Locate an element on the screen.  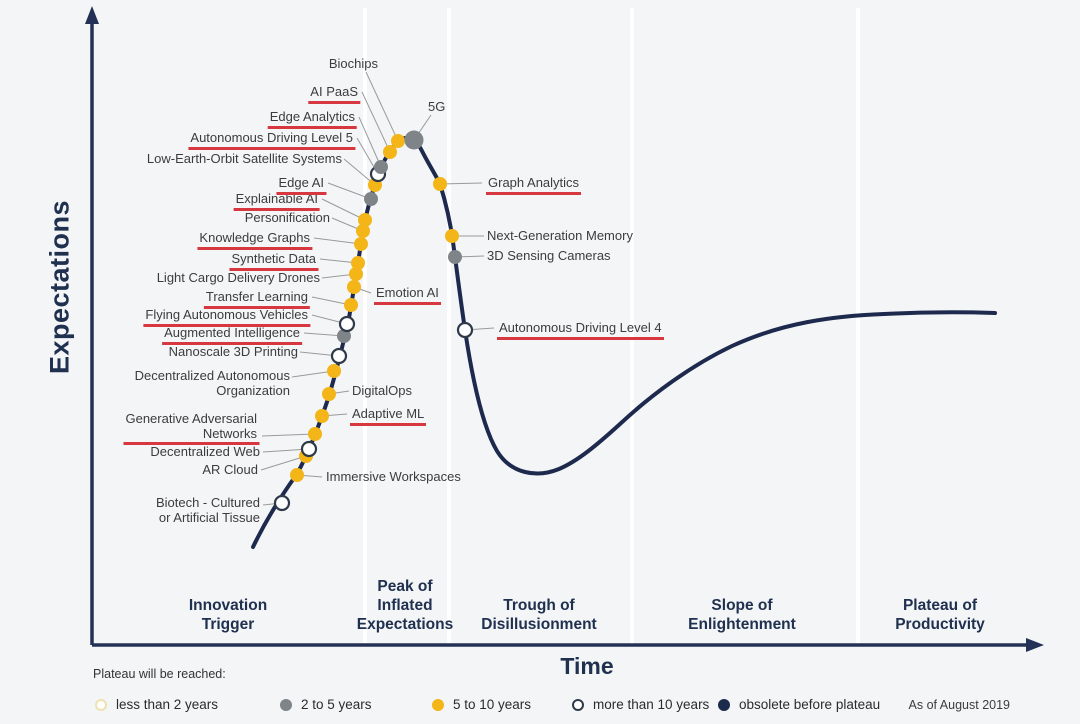
y-axis-arrow-icon is located at coordinates (92, 15).